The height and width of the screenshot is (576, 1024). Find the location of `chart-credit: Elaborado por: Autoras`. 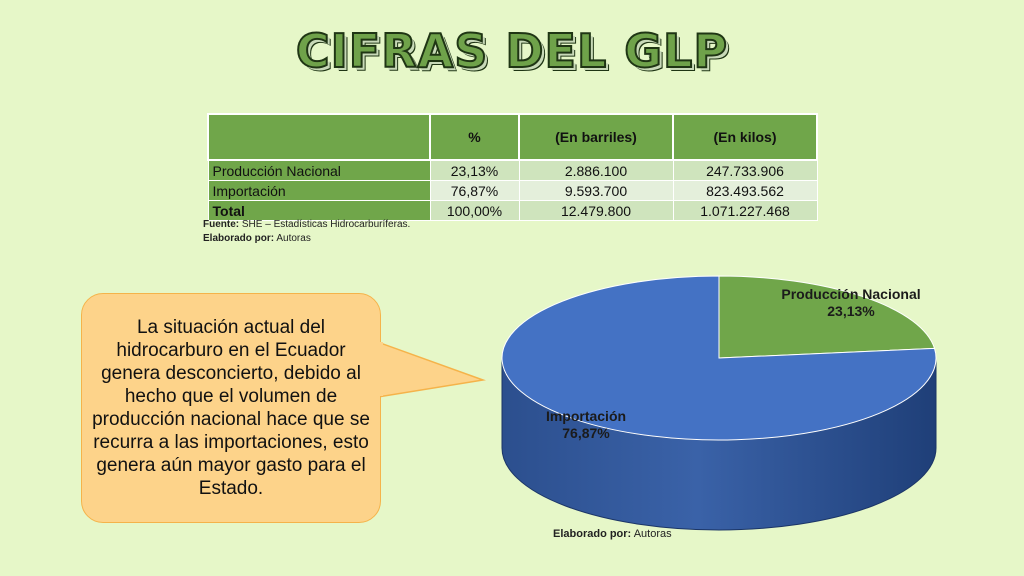

chart-credit: Elaborado por: Autoras is located at coordinates (612, 534).